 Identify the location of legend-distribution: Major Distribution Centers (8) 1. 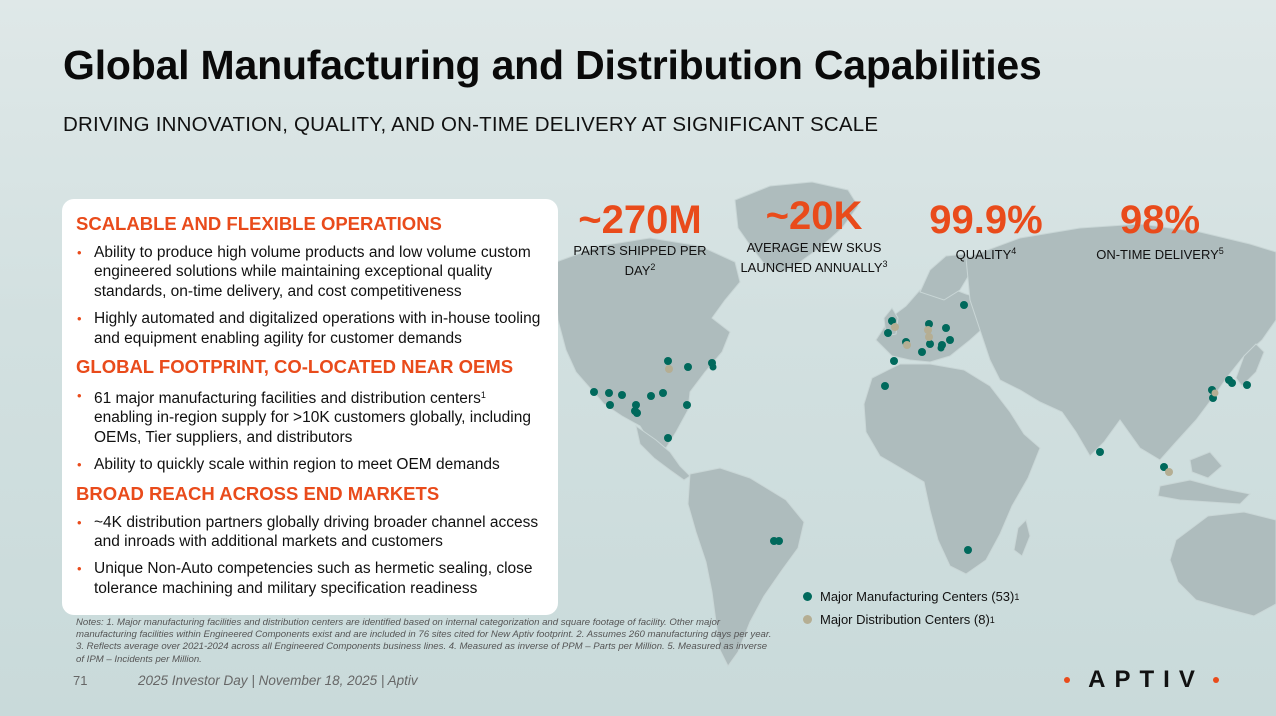
(911, 619).